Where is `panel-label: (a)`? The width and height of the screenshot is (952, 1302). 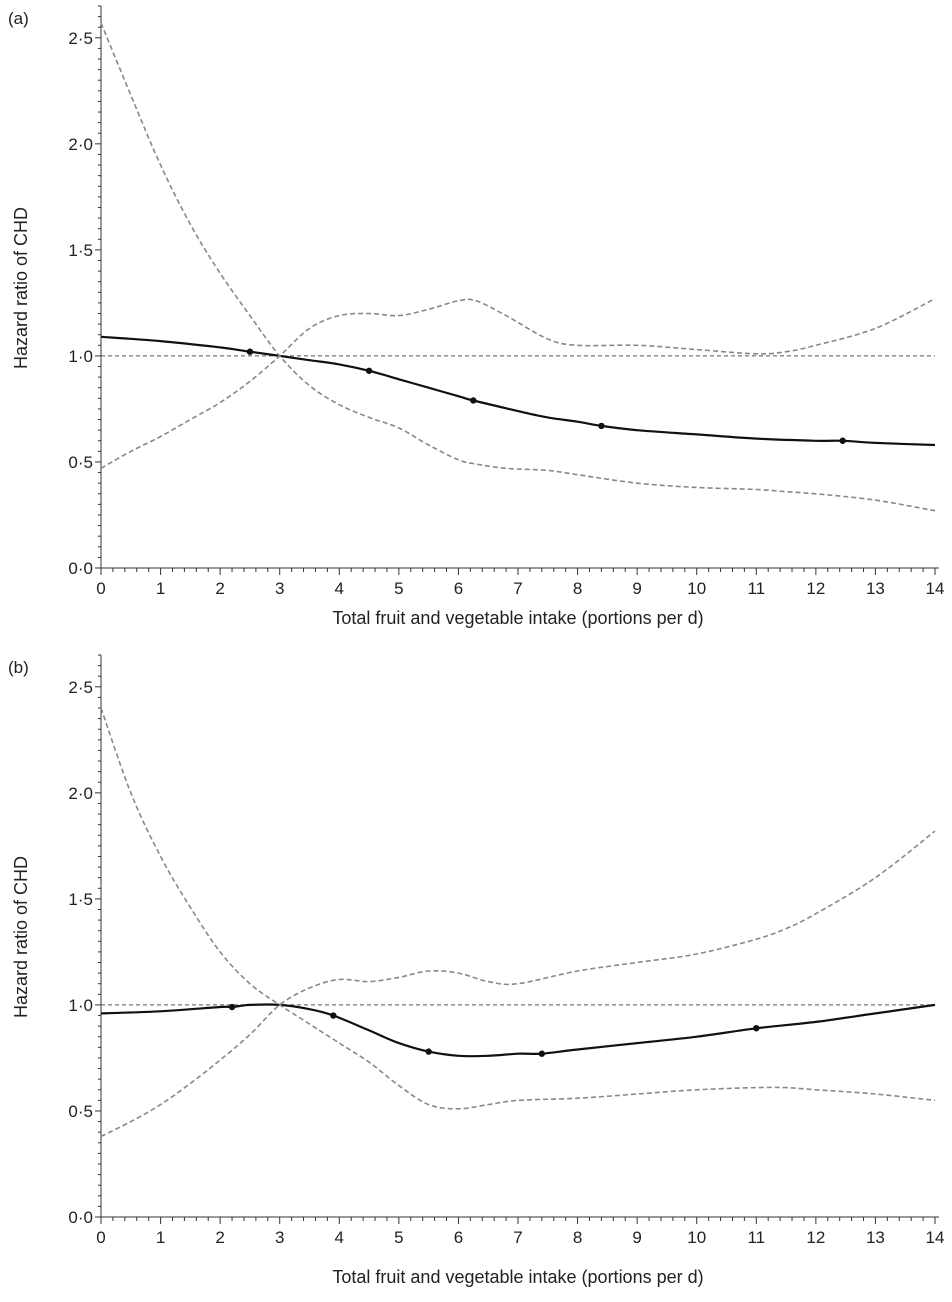
panel-label: (a) is located at coordinates (18, 18).